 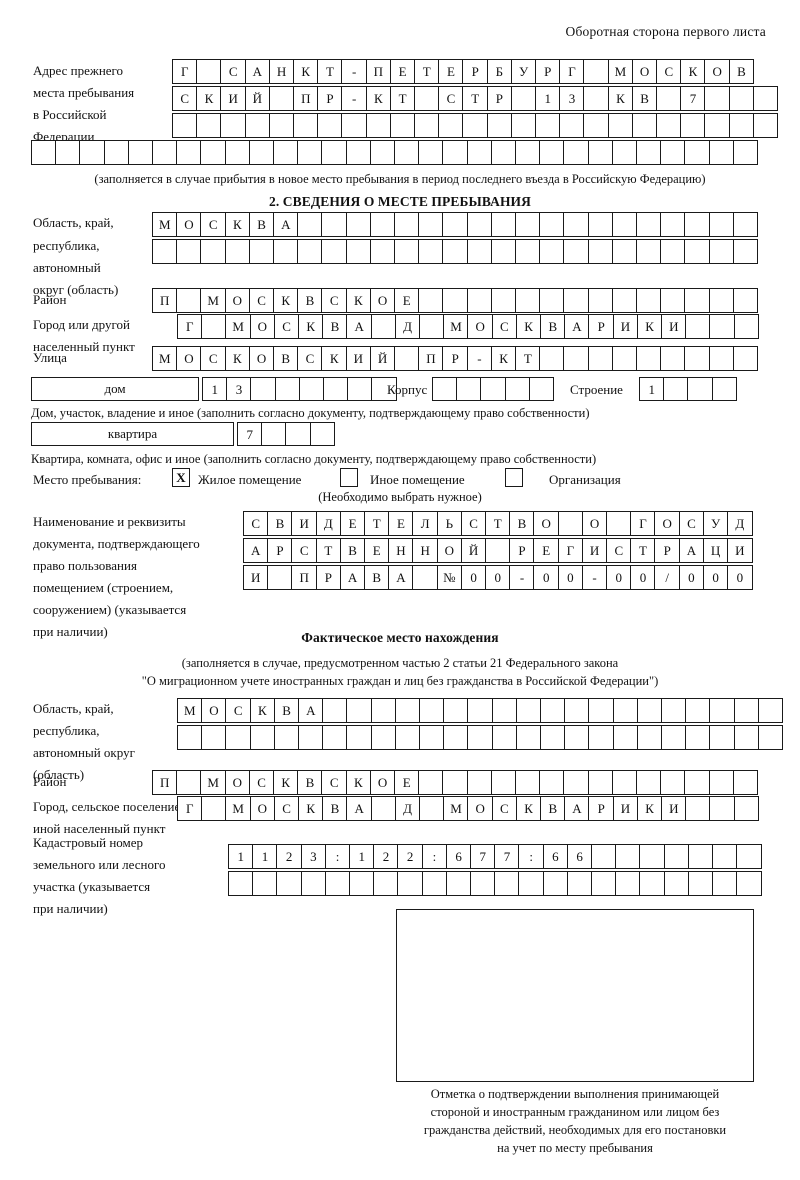 I want to click on document-row-1-cell-8: Л, so click(x=425, y=523).